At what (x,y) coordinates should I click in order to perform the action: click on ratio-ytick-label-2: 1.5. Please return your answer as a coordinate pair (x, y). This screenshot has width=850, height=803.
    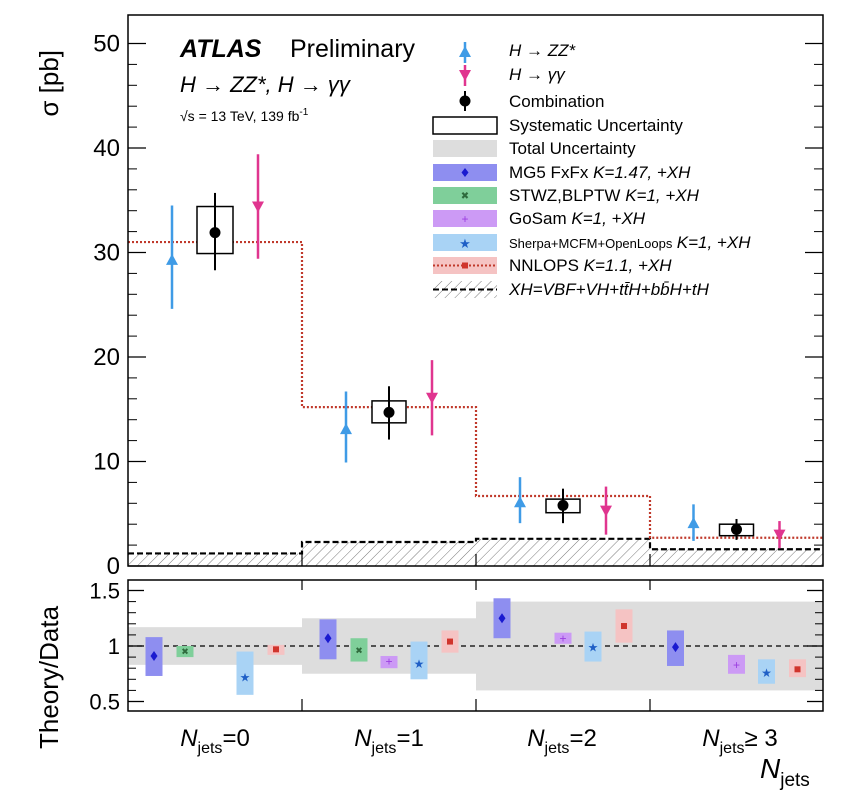
    Looking at the image, I should click on (104, 591).